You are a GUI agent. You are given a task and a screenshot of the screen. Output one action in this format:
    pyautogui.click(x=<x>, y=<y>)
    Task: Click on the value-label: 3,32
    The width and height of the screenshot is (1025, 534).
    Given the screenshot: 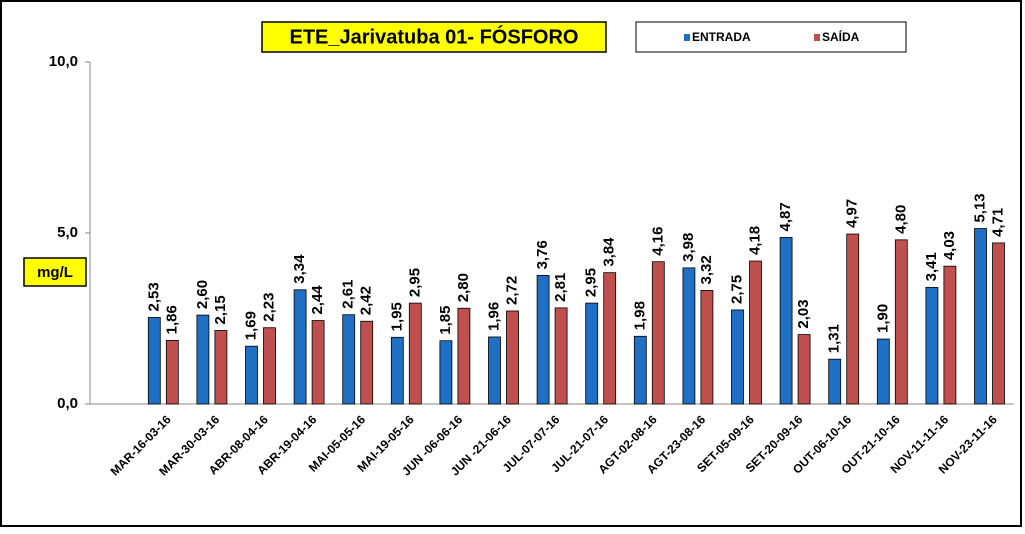 What is the action you would take?
    pyautogui.click(x=706, y=269)
    